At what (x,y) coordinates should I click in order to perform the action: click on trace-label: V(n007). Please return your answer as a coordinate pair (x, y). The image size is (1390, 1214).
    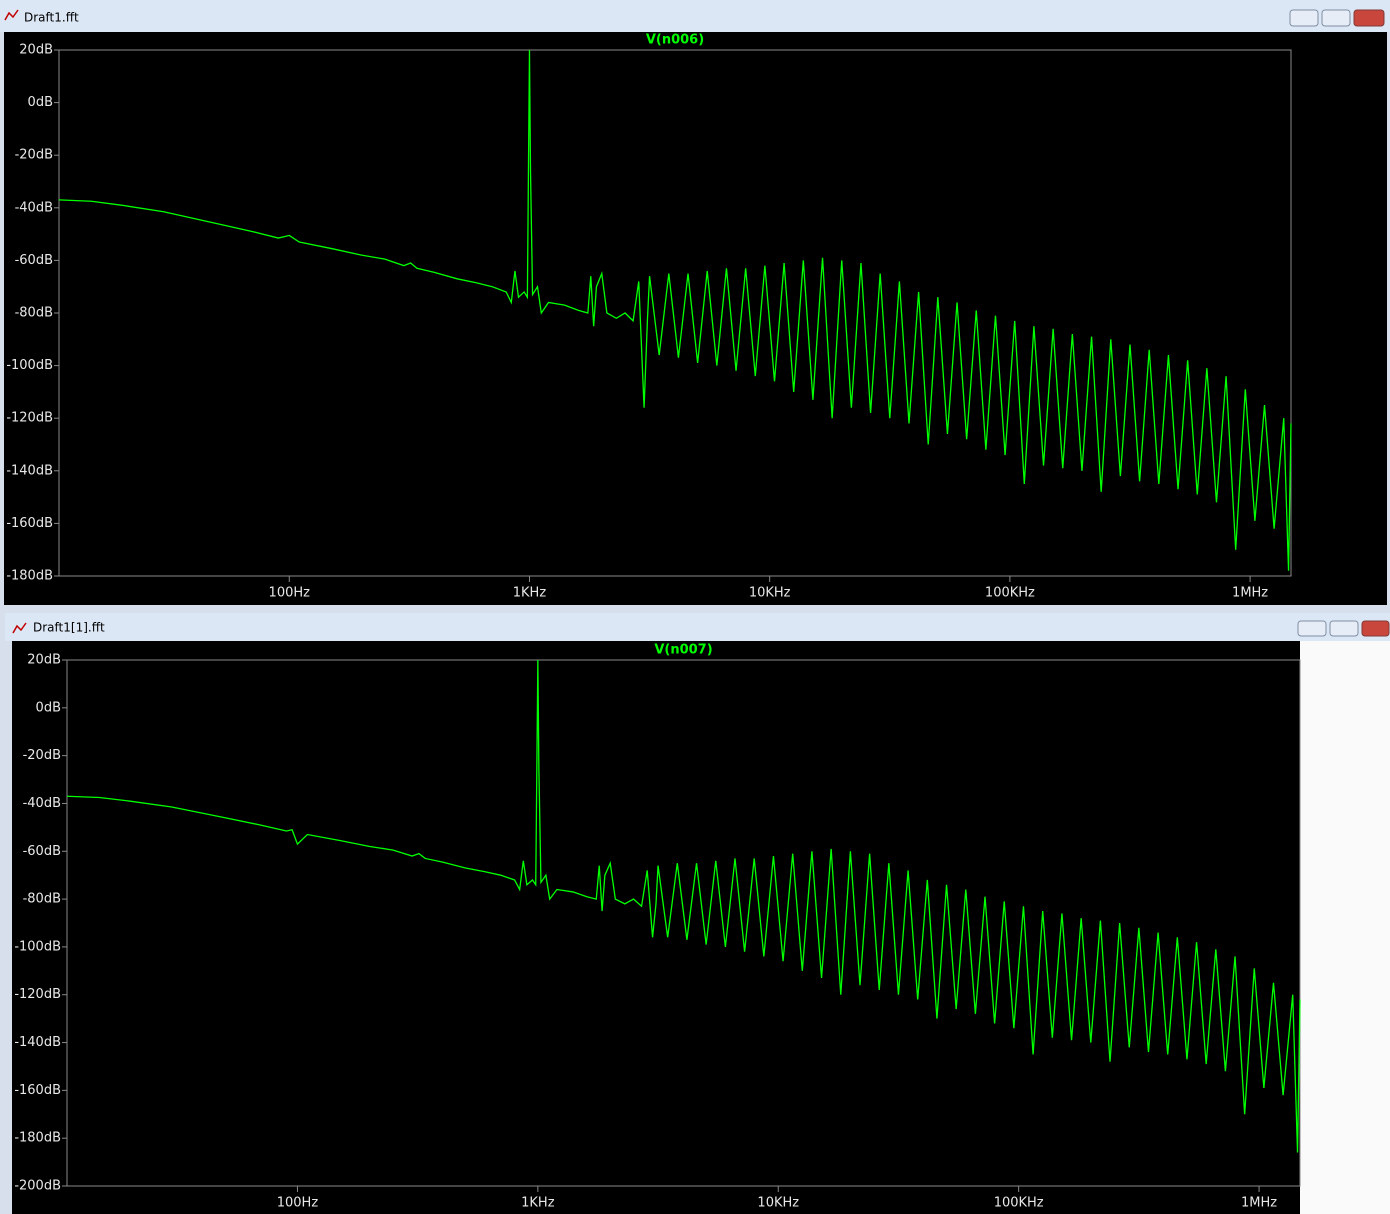
    Looking at the image, I should click on (683, 650).